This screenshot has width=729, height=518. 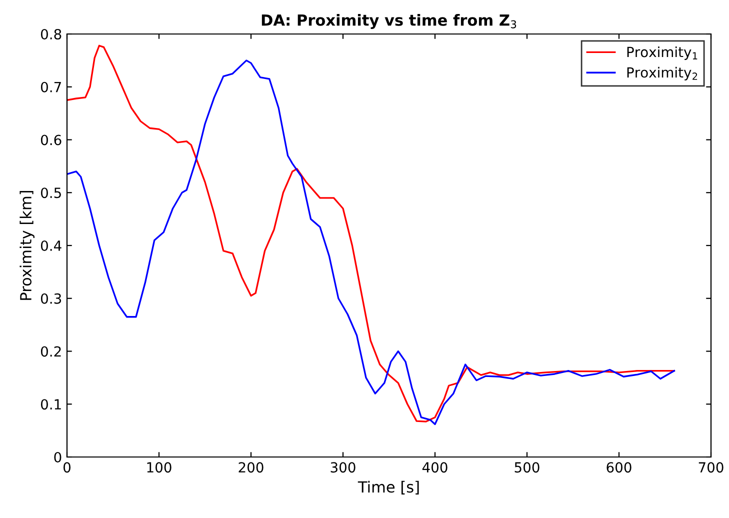 I want to click on y-tick-label: 0.6, so click(x=51, y=140).